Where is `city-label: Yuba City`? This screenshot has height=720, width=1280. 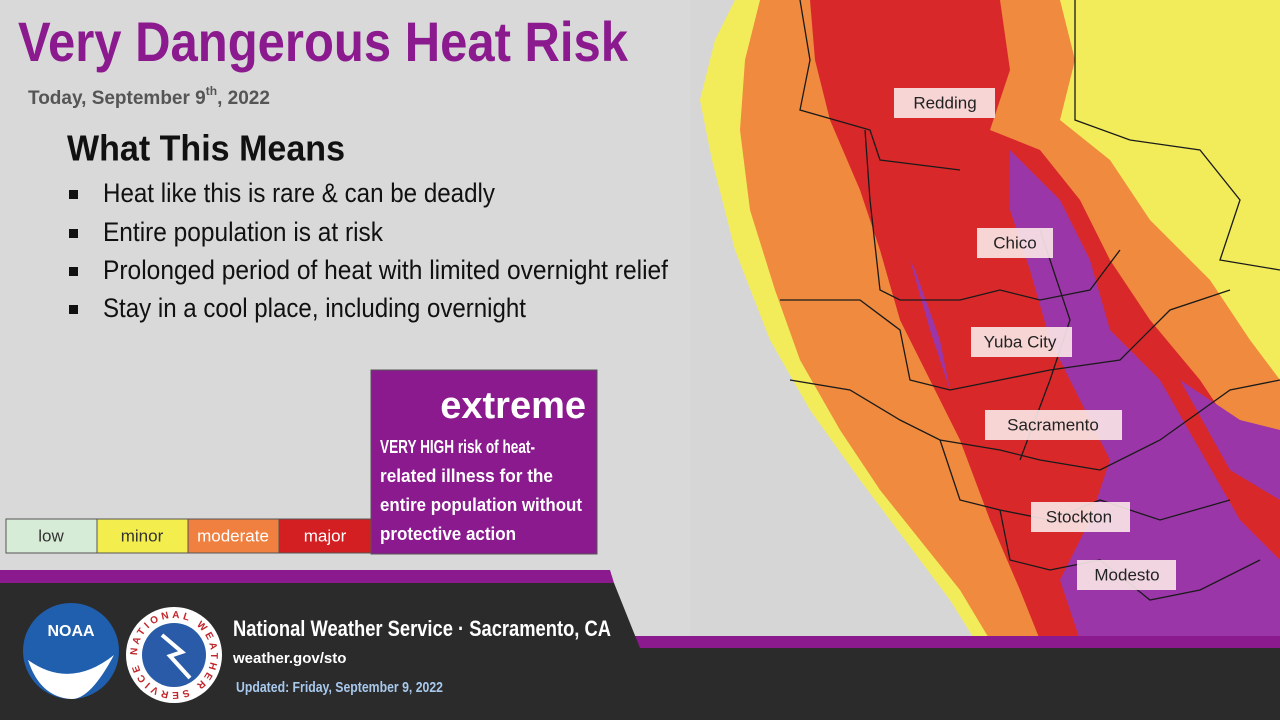 city-label: Yuba City is located at coordinates (1020, 341).